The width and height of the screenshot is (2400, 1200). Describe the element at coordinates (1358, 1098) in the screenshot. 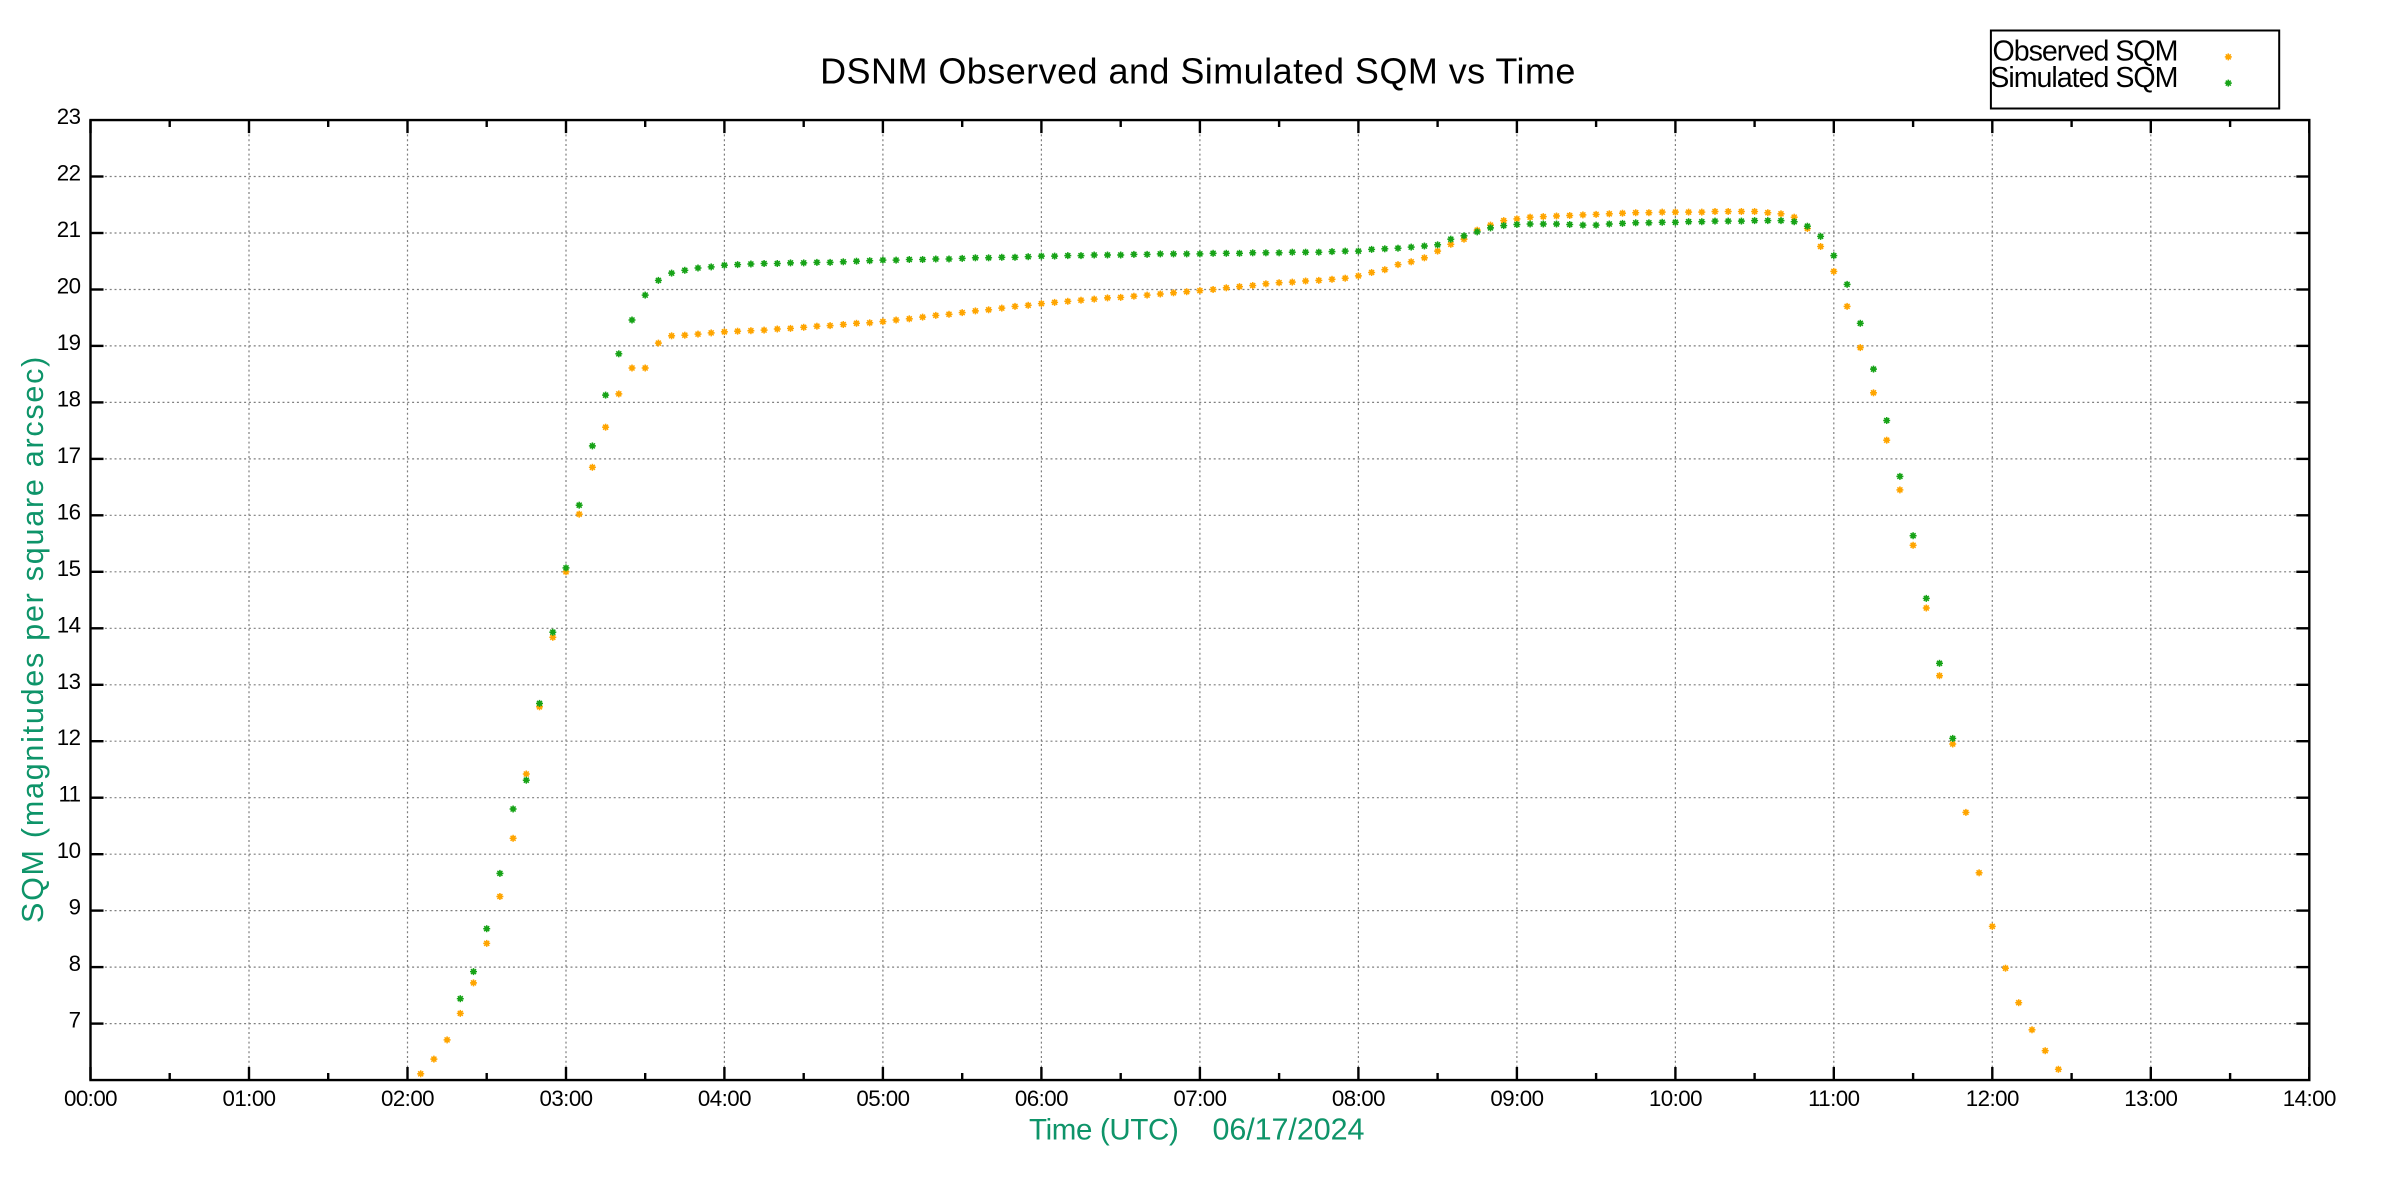

I see `svg-text: 08:00` at that location.